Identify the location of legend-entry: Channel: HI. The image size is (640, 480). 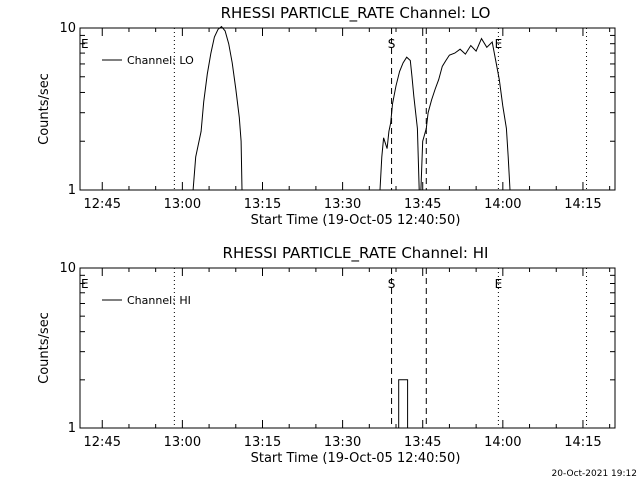
(159, 300).